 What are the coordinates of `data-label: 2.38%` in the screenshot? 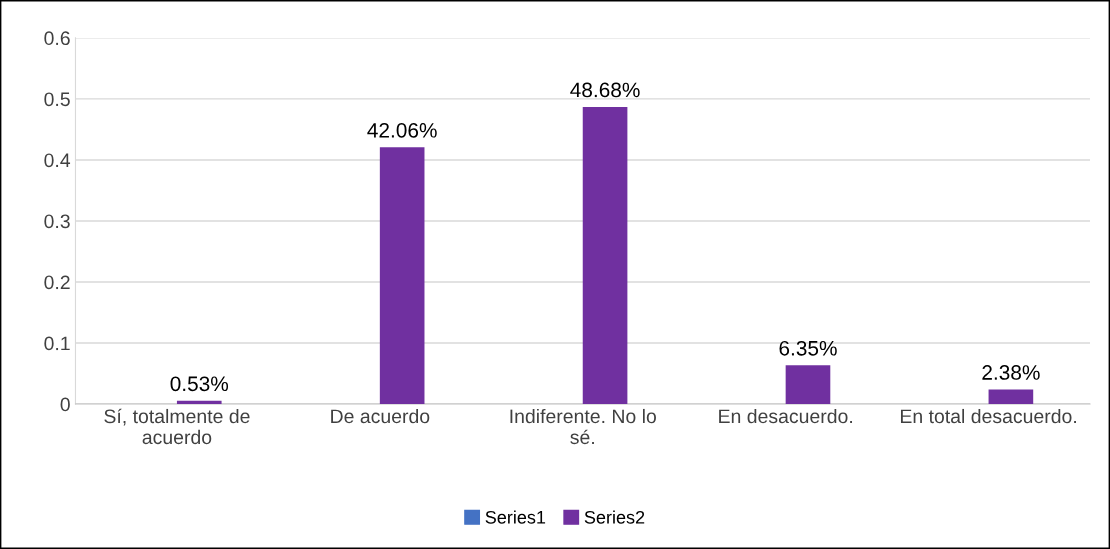 It's located at (1011, 372).